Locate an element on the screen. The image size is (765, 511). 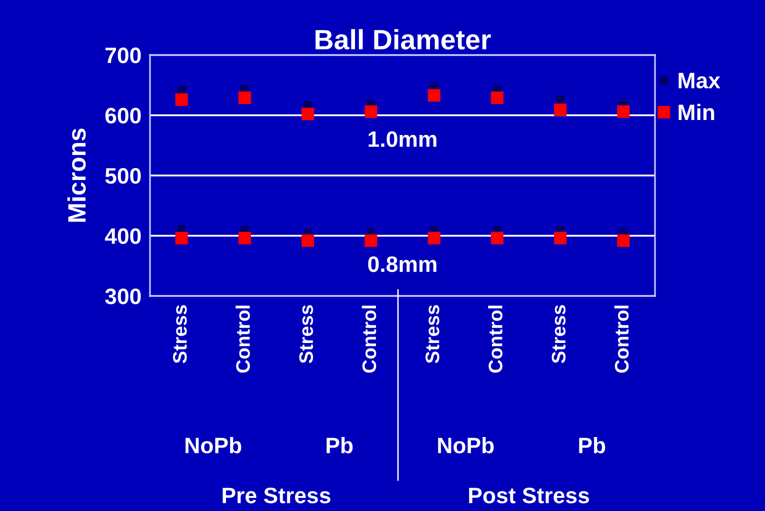
y-tick-label: 600 is located at coordinates (123, 116).